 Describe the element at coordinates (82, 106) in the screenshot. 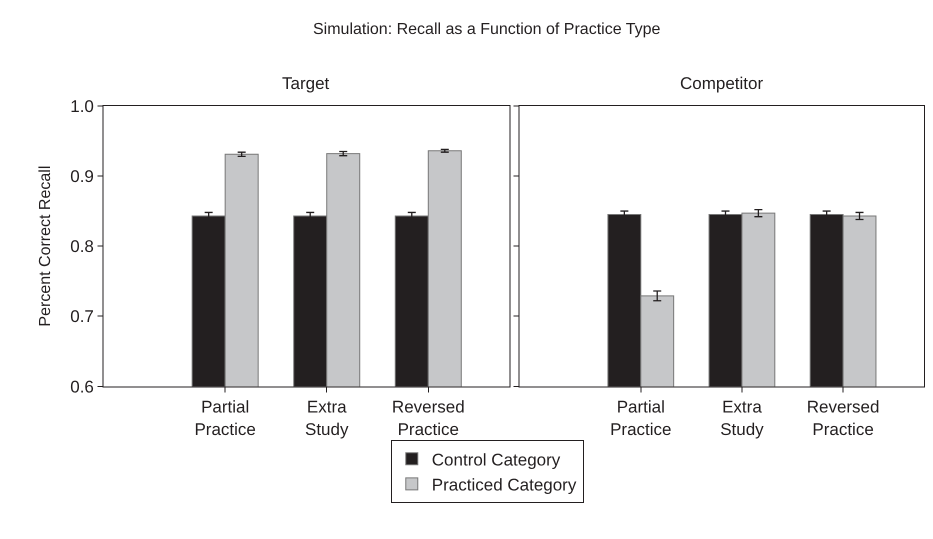

I see `y-tick-label: 1.0` at that location.